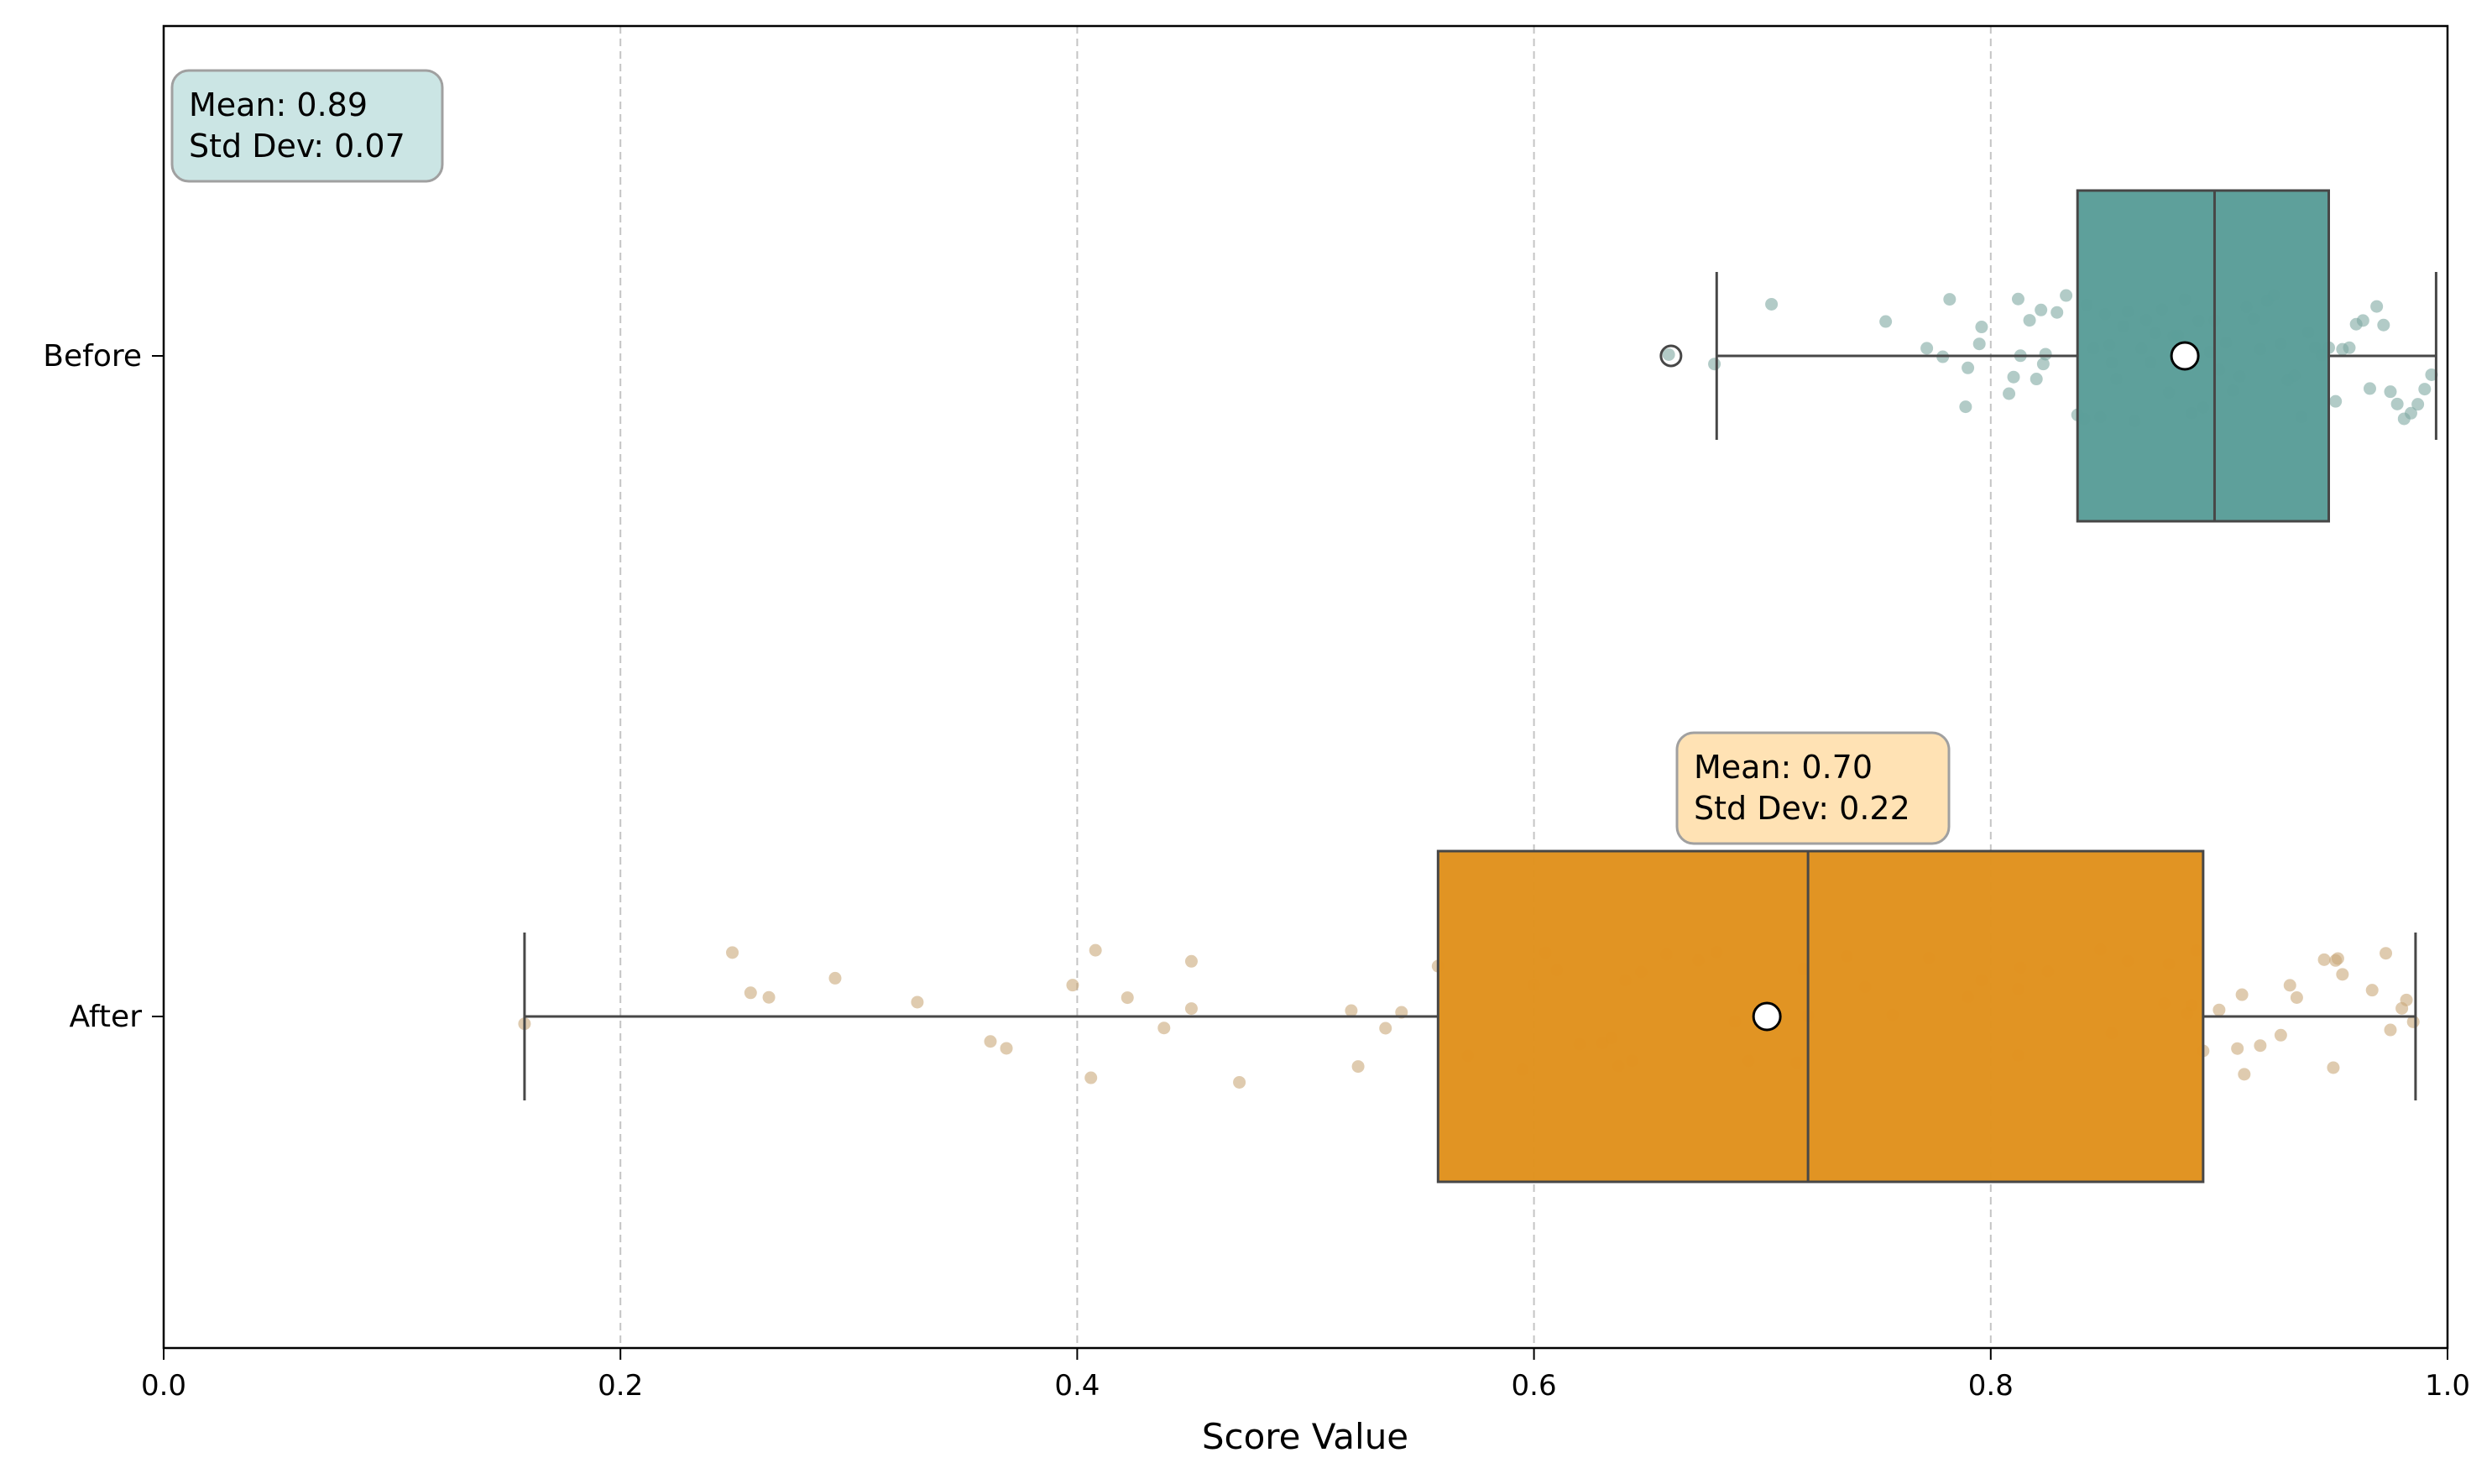 The width and height of the screenshot is (2492, 1484). What do you see at coordinates (1534, 1386) in the screenshot?
I see `x-tick-label: 0.6` at bounding box center [1534, 1386].